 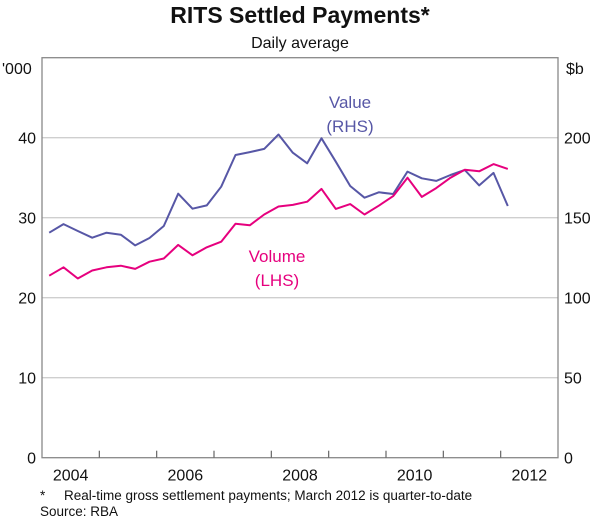 What do you see at coordinates (27, 219) in the screenshot?
I see `y-tick-label-left: 30` at bounding box center [27, 219].